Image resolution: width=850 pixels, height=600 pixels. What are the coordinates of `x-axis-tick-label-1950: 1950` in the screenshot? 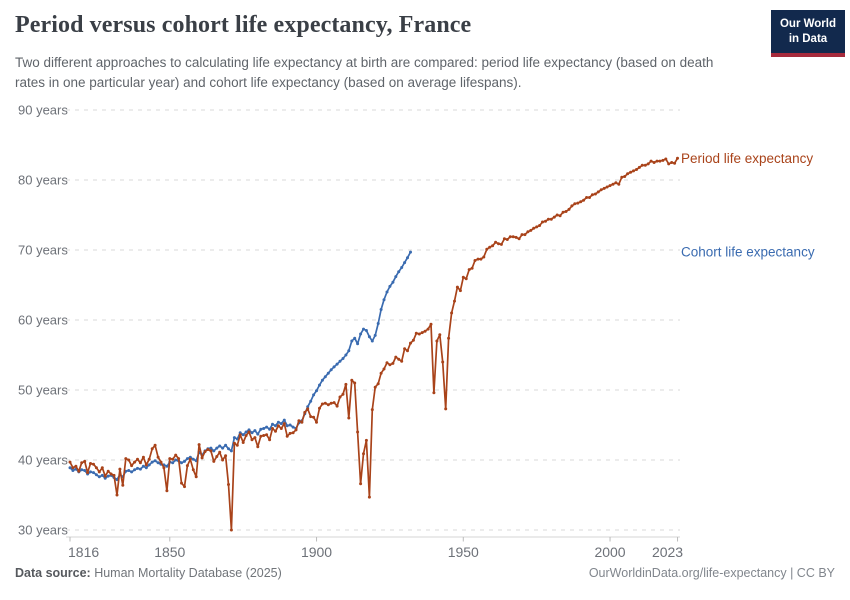 It's located at (463, 552).